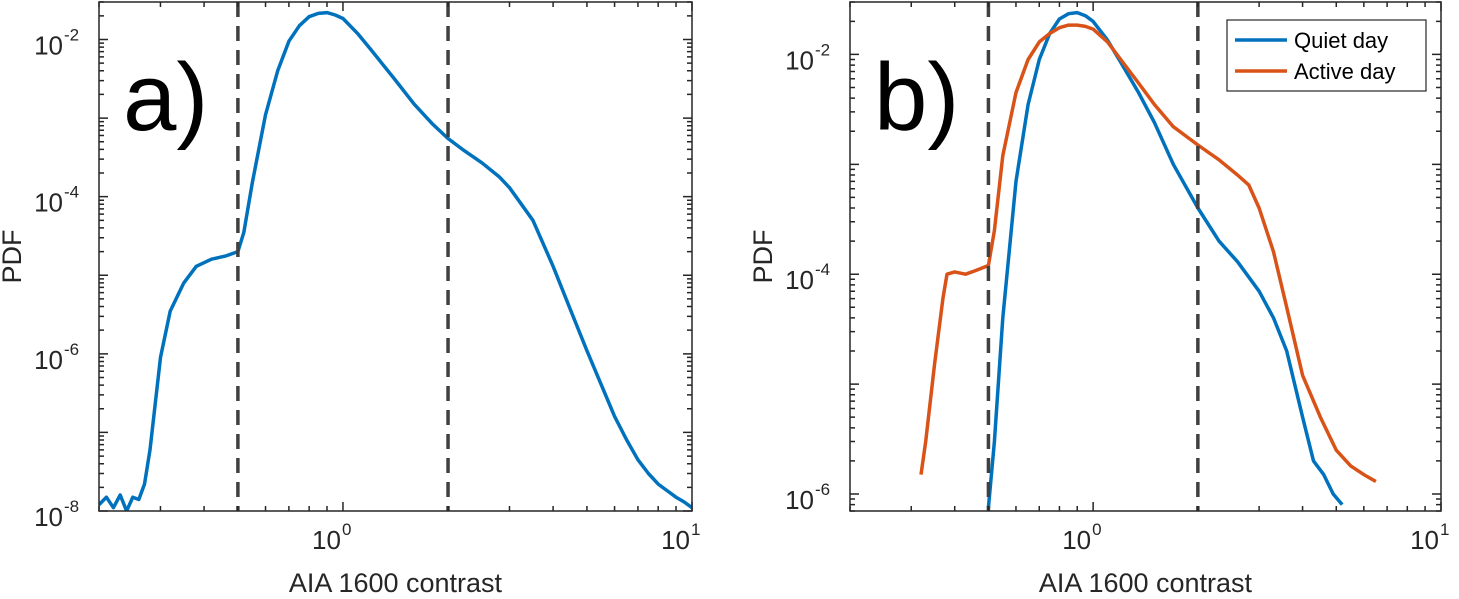  I want to click on y-tick-exponent: -8, so click(71, 506).